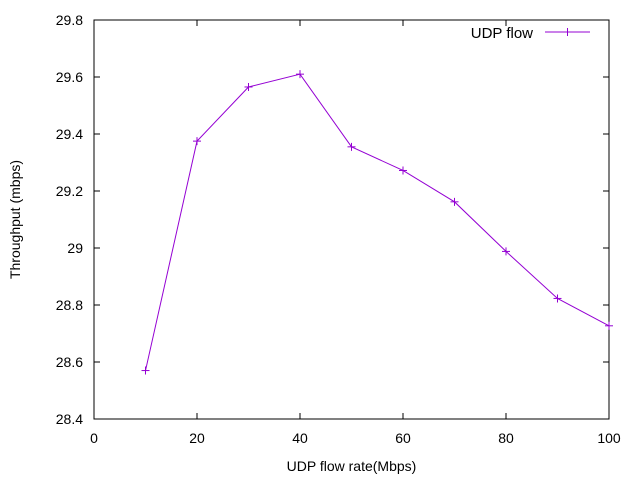  I want to click on y-tick-label: 28.8, so click(69, 305).